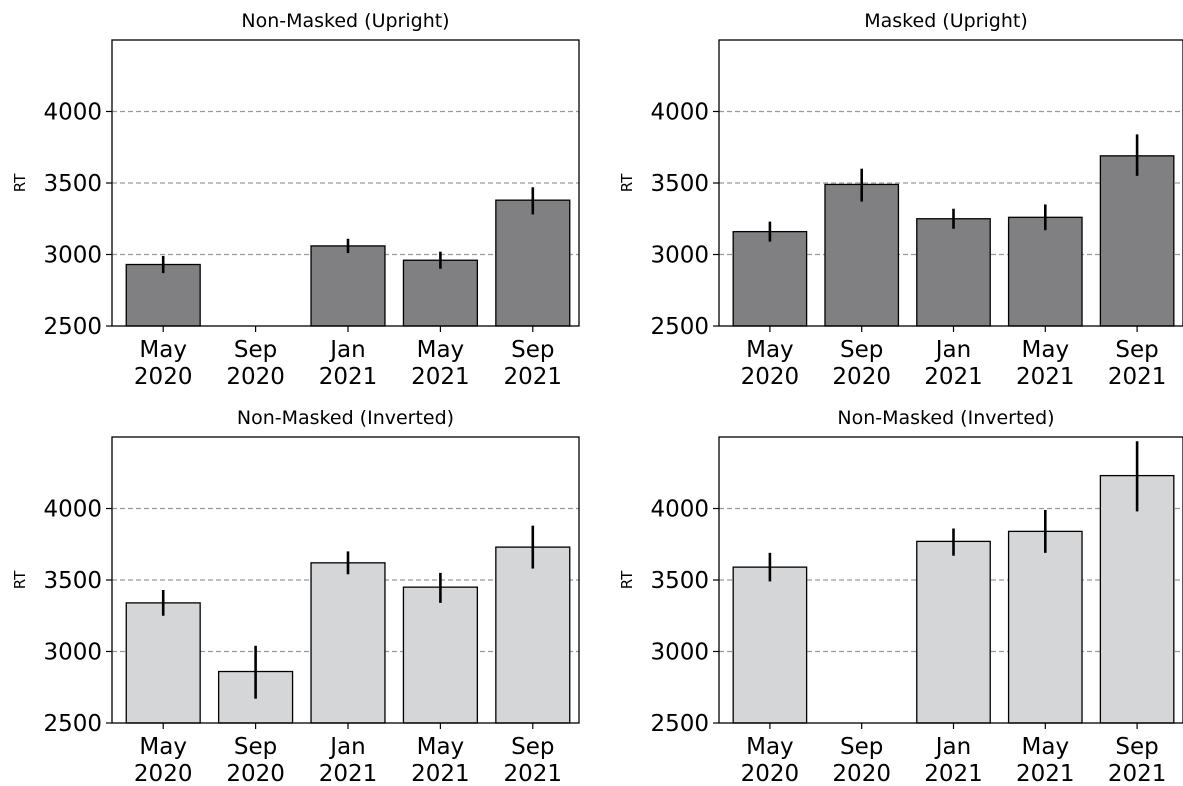 This screenshot has width=1183, height=786. I want to click on chart-title: Non-Masked (Upright), so click(345, 21).